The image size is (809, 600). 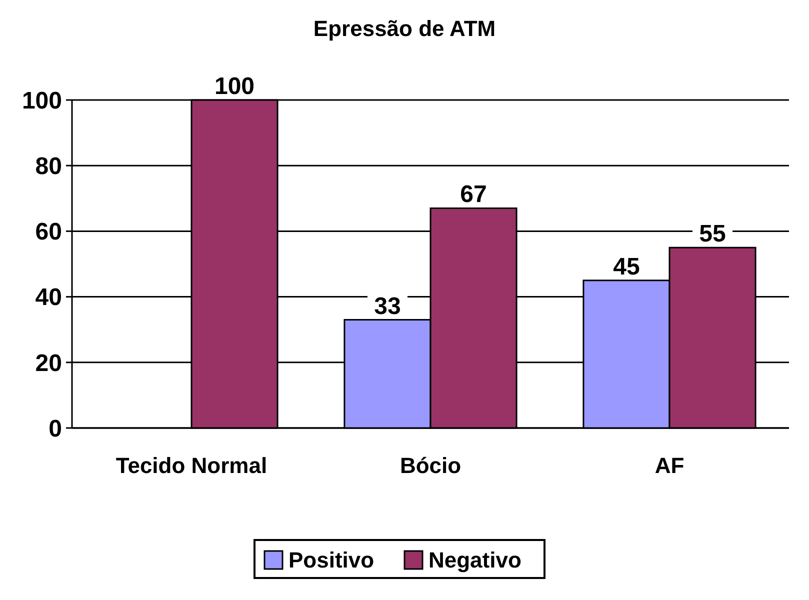 I want to click on chart-title: Epressão de ATM, so click(x=404, y=28).